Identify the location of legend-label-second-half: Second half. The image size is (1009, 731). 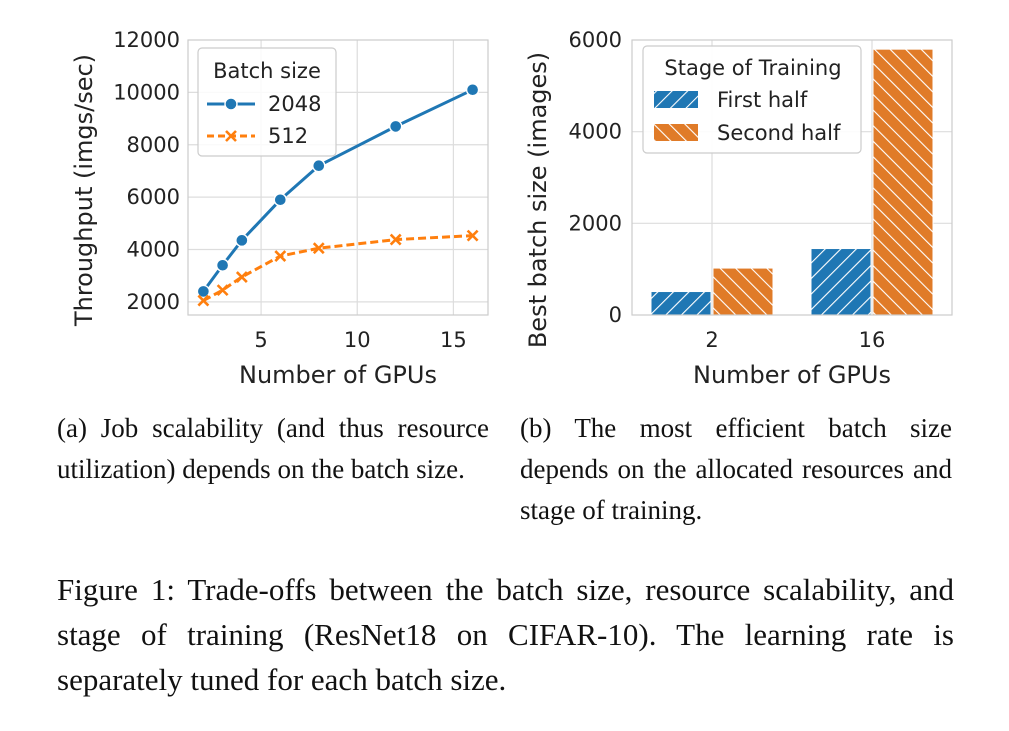
(779, 133).